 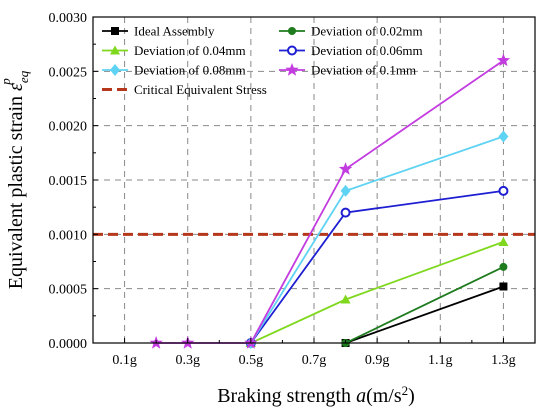 What do you see at coordinates (187, 360) in the screenshot?
I see `x-tick-label: 0.3g` at bounding box center [187, 360].